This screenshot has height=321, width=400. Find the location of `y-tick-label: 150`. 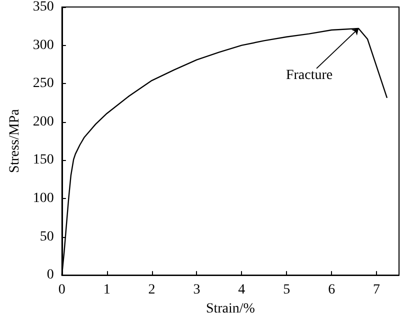

y-tick-label: 150 is located at coordinates (43, 160).